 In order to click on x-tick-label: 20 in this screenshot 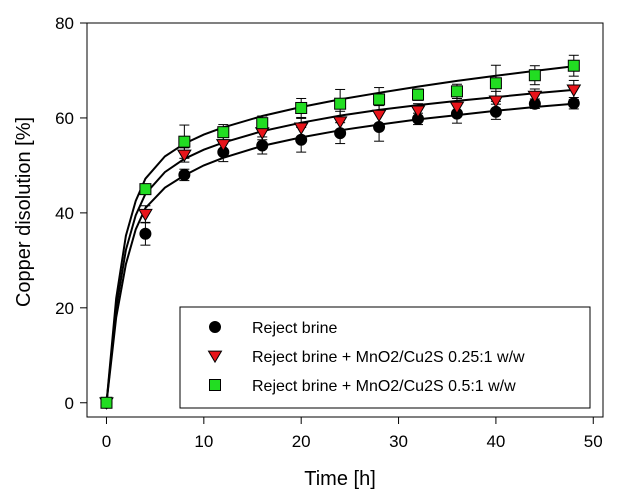, I will do `click(301, 441)`.